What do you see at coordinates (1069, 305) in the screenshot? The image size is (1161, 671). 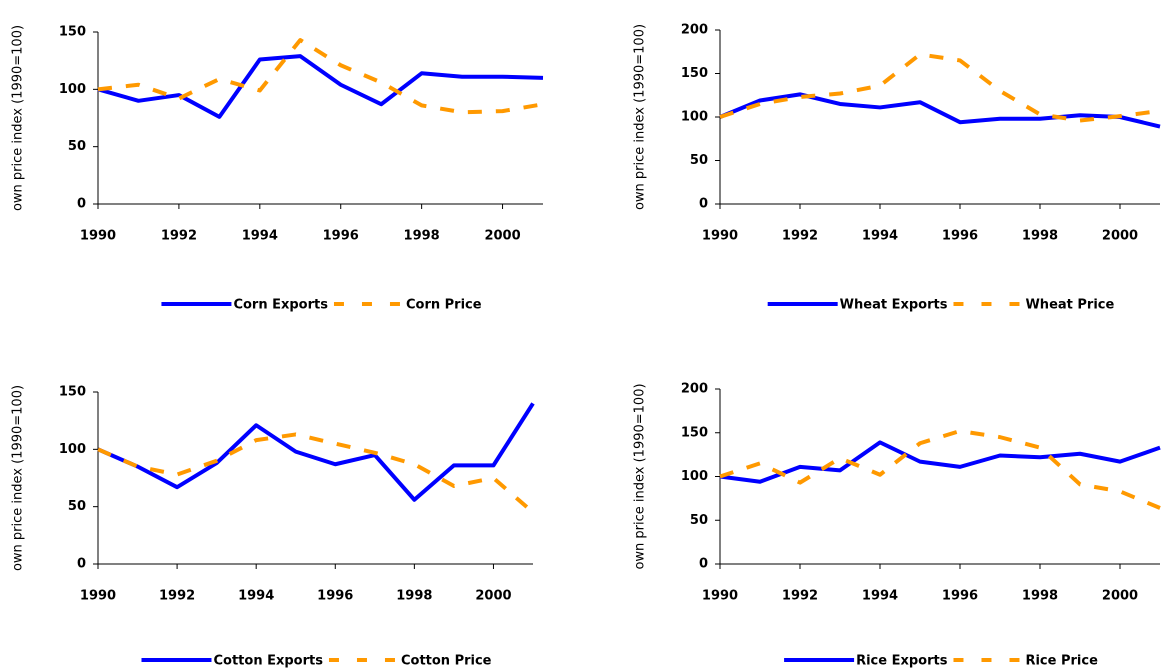 I see `legend-label: Wheat Price` at bounding box center [1069, 305].